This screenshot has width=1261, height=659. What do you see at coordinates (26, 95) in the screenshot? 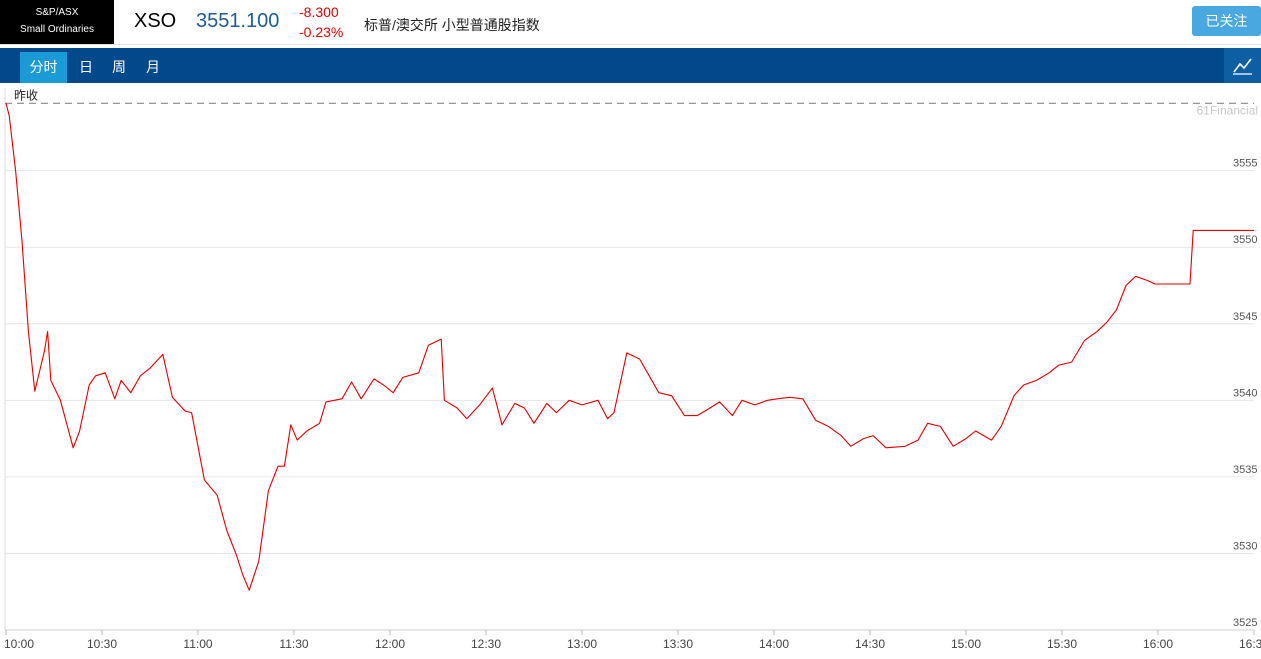
I see `previous-close-label: 昨收` at bounding box center [26, 95].